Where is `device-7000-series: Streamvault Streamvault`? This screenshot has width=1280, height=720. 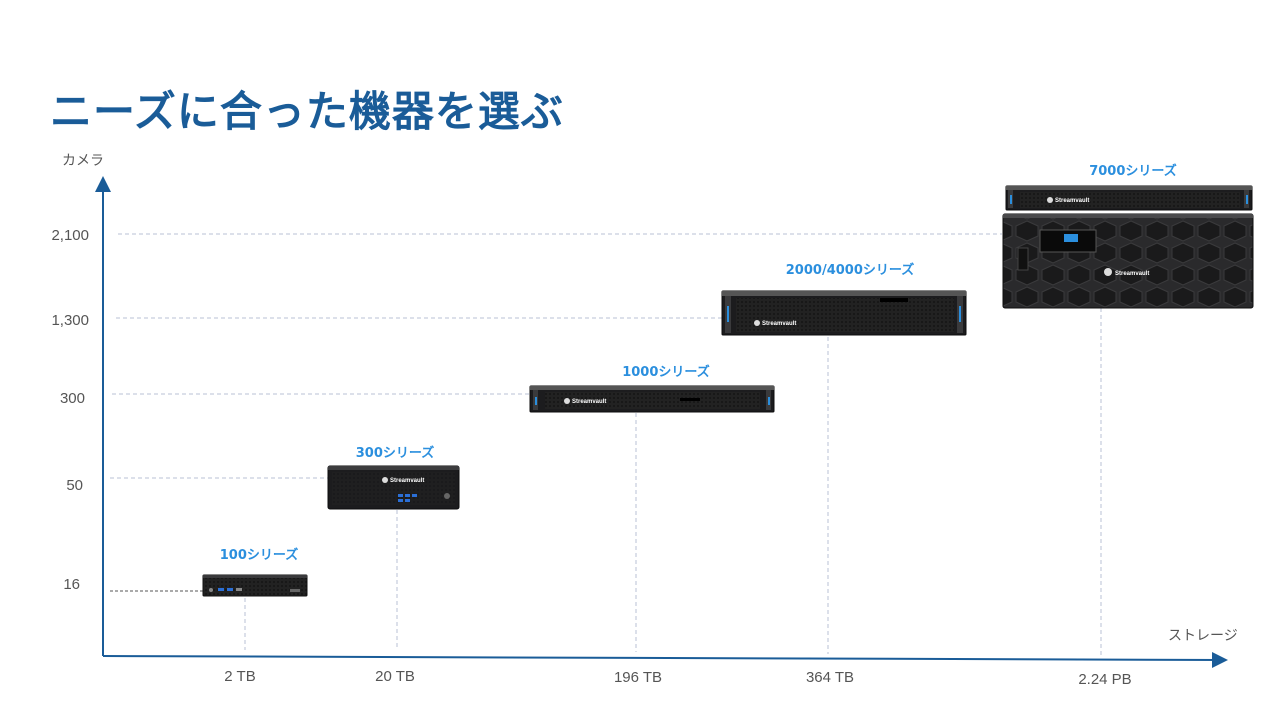
device-7000-series: Streamvault Streamvault is located at coordinates (1128, 247).